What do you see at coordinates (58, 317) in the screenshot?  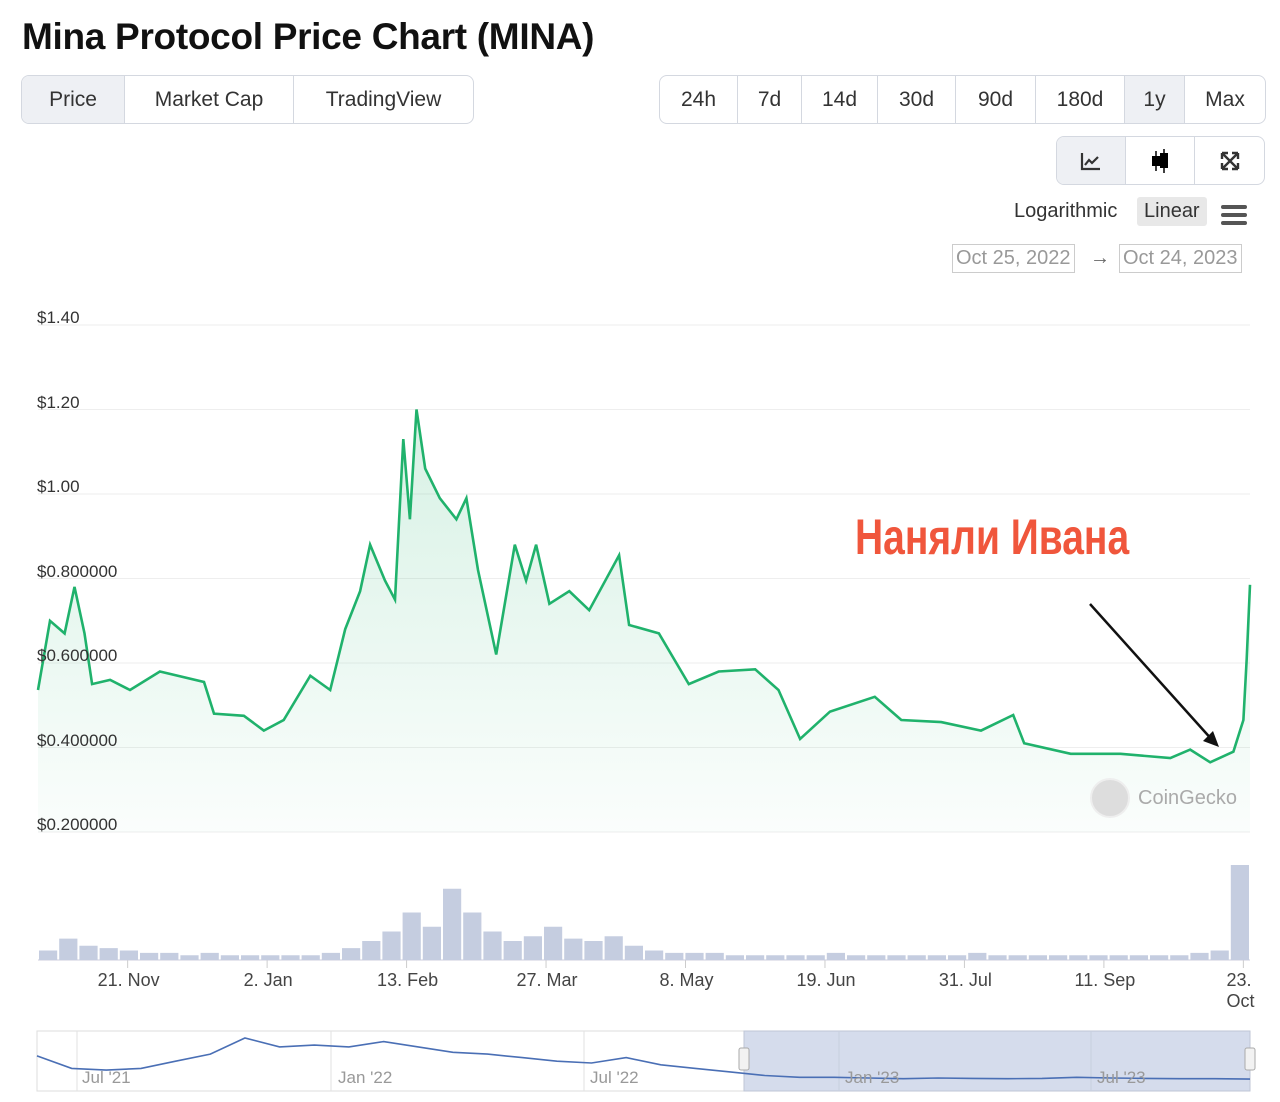 I see `y-tick-label: $1.40` at bounding box center [58, 317].